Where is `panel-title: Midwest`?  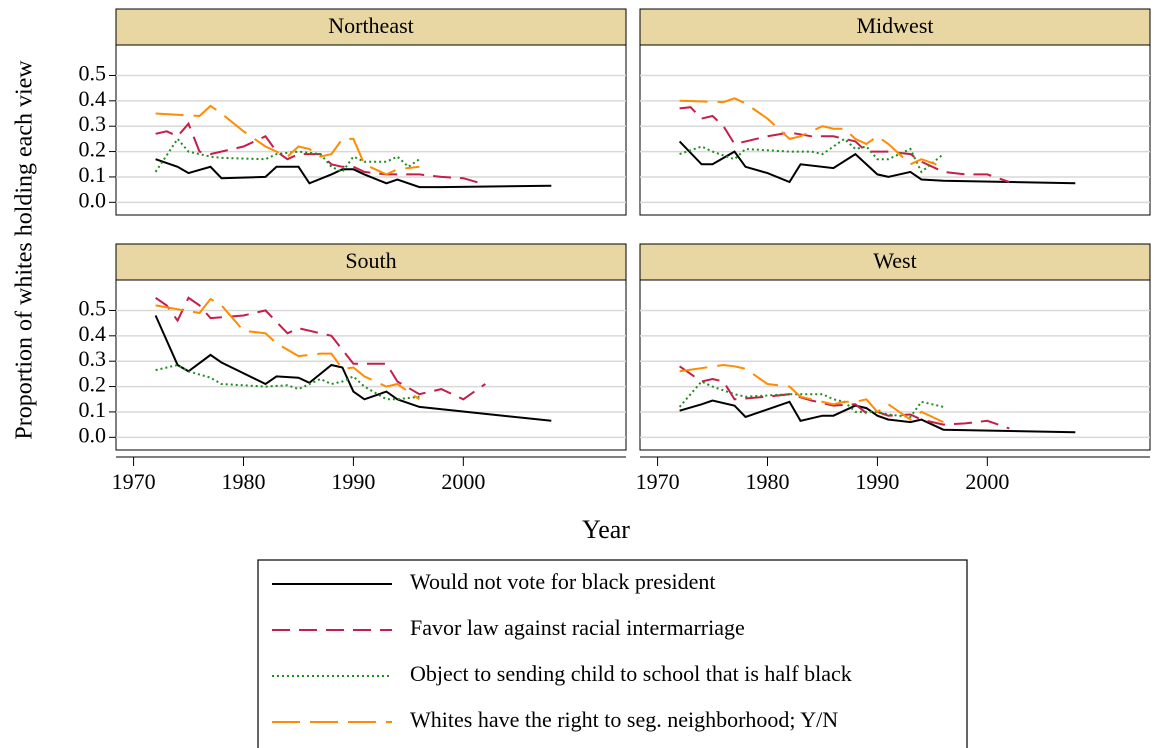 panel-title: Midwest is located at coordinates (895, 25).